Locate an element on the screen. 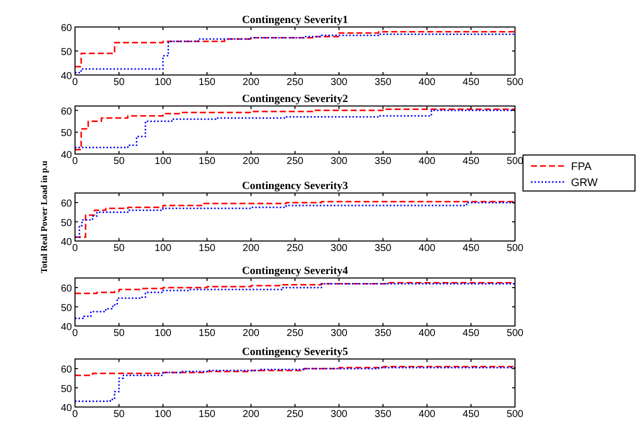 This screenshot has height=424, width=643. legend-label: FPA is located at coordinates (581, 167).